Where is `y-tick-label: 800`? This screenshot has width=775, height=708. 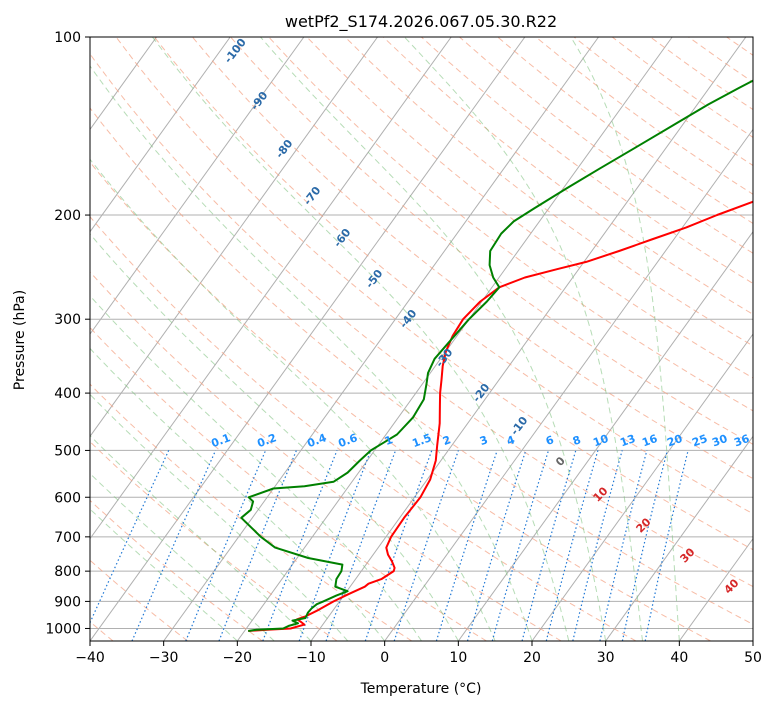 y-tick-label: 800 is located at coordinates (67, 572).